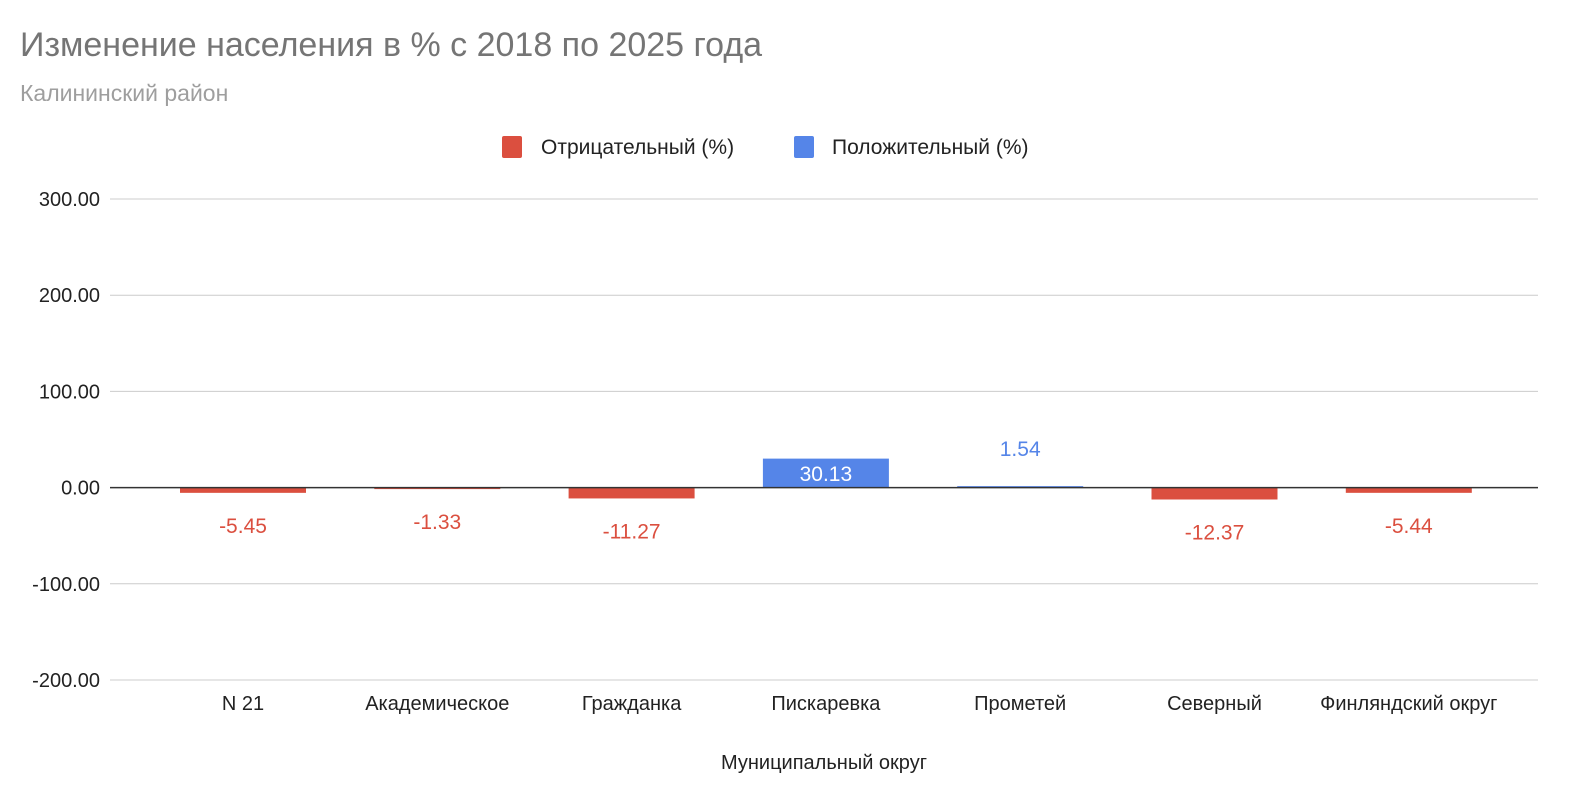 Image resolution: width=1580 pixels, height=802 pixels. Describe the element at coordinates (1215, 532) in the screenshot. I see `data-label: -12.37` at that location.